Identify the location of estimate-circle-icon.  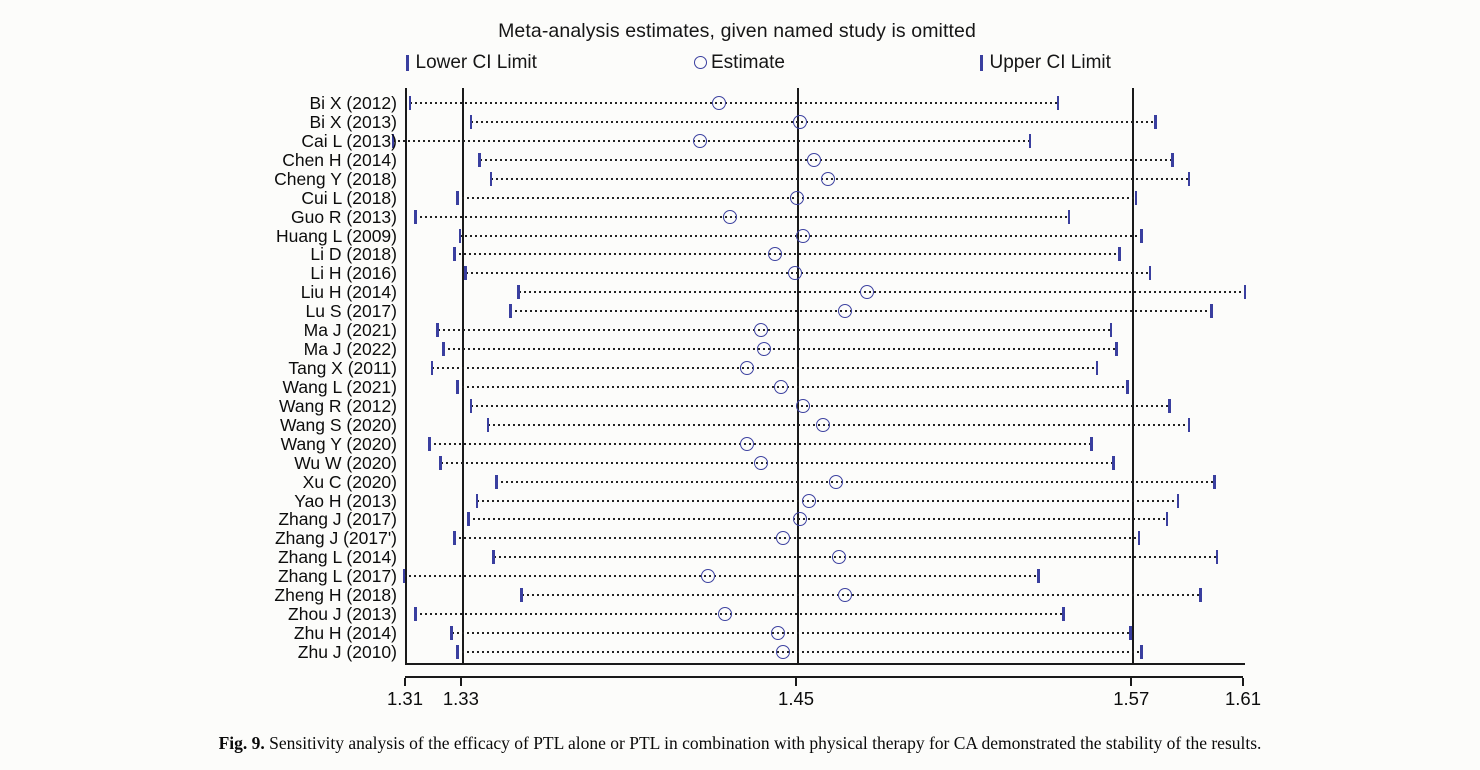
(700, 62).